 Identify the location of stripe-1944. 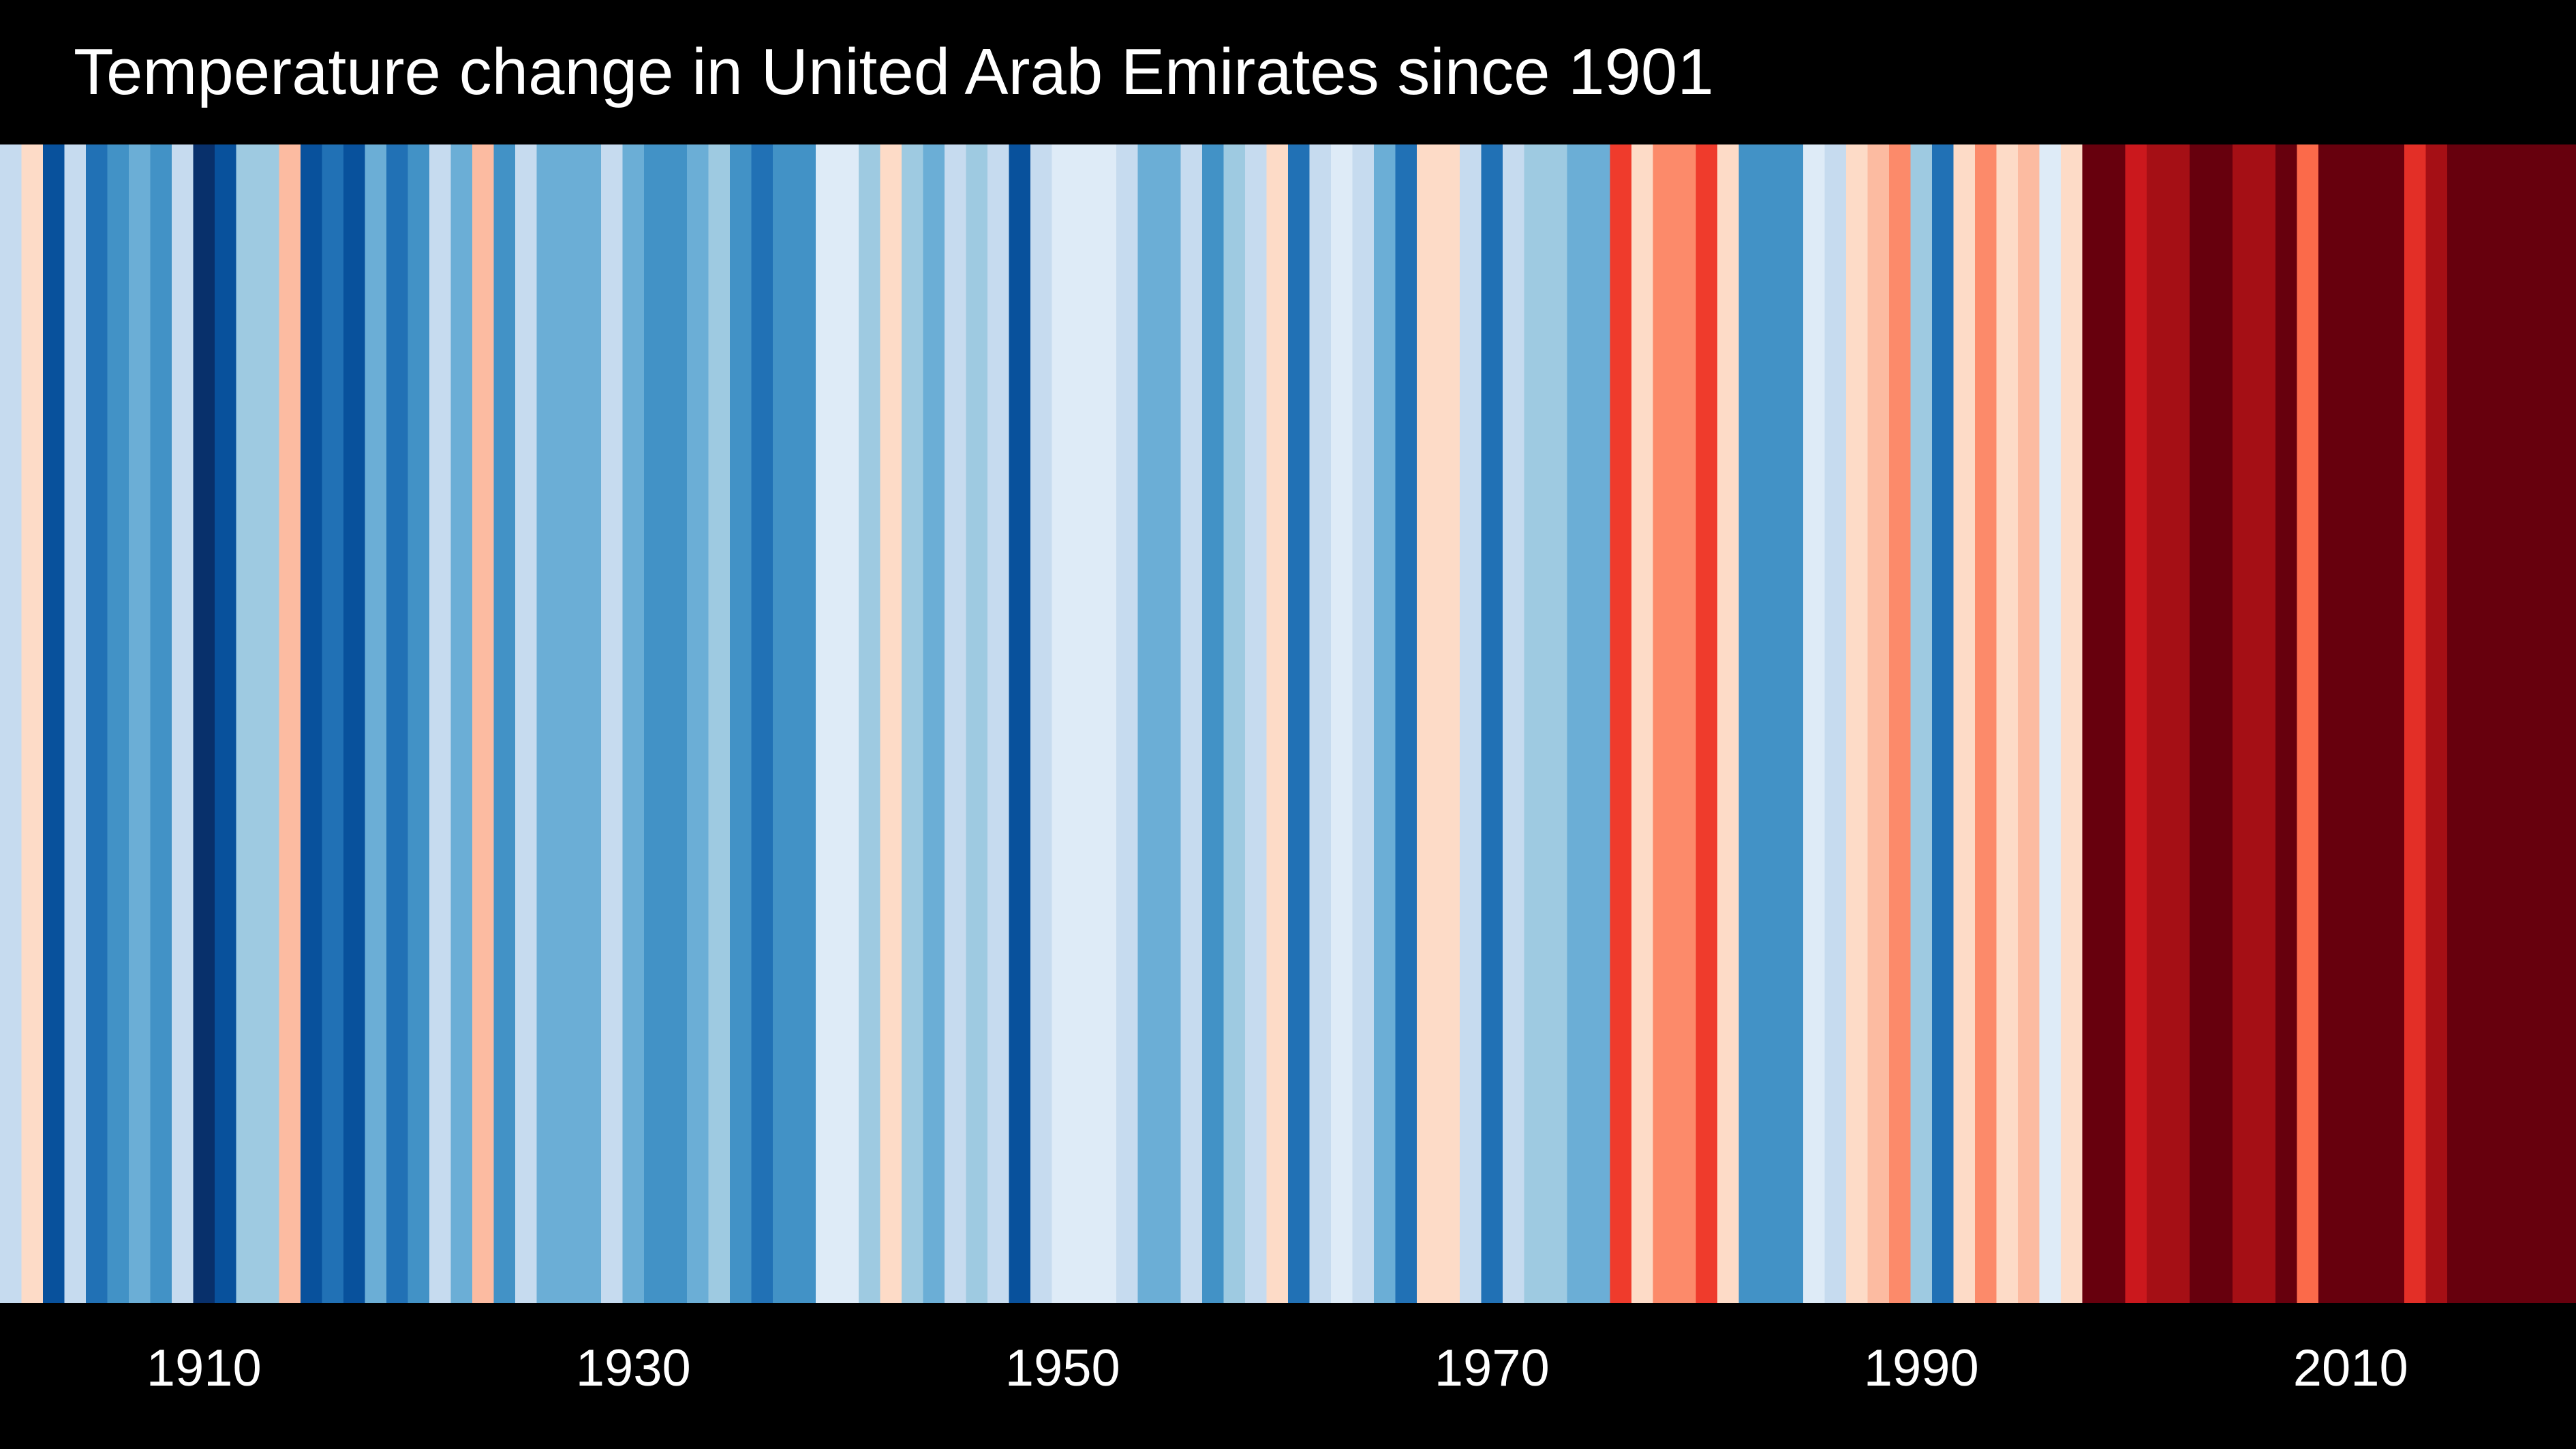
(934, 723).